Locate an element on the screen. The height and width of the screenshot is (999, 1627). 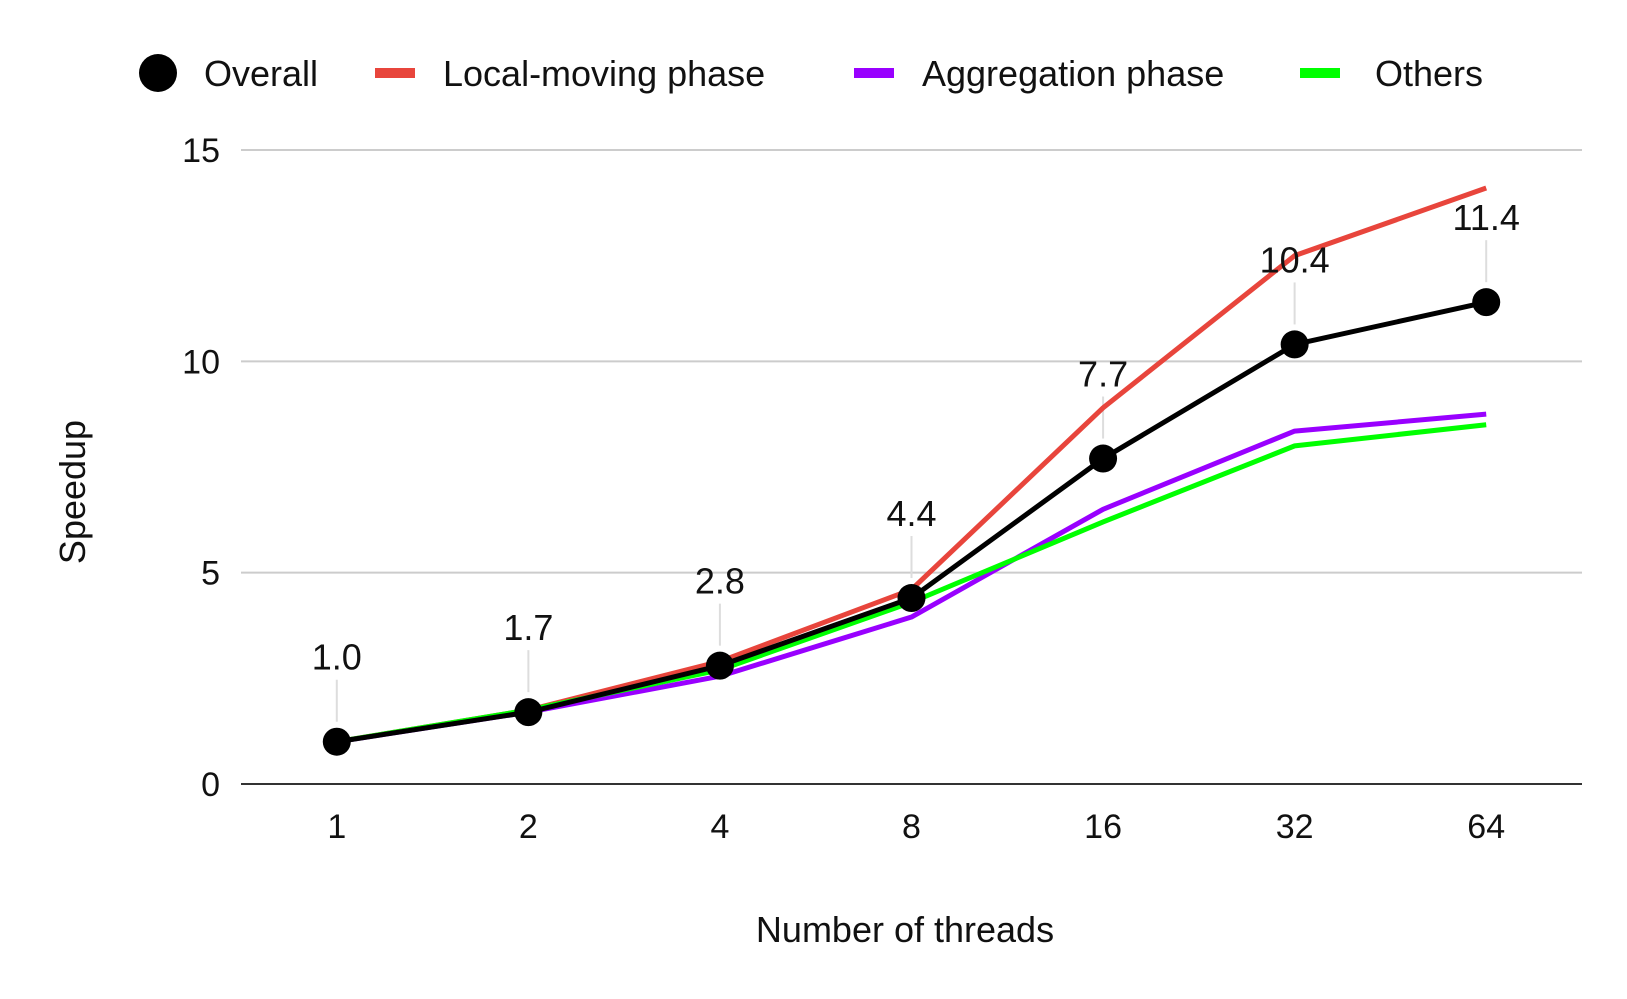
x-tick-label: 1 is located at coordinates (336, 827).